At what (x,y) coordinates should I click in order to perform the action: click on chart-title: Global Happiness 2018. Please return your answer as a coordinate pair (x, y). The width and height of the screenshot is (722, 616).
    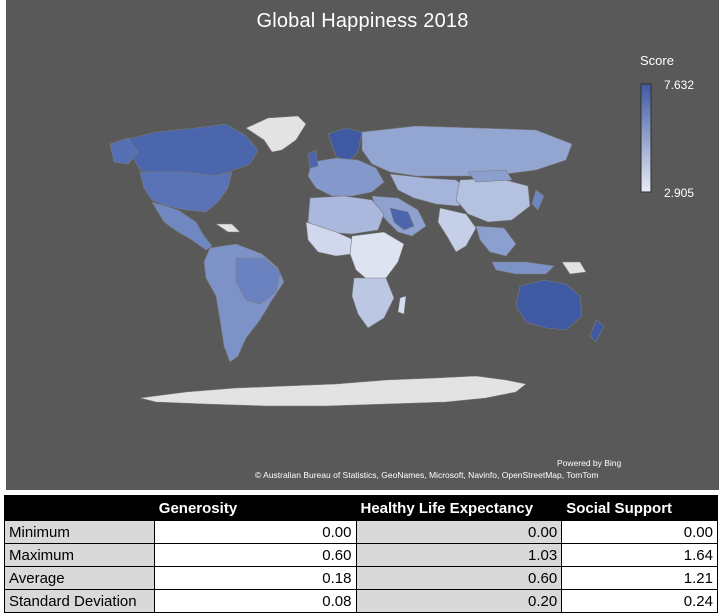
    Looking at the image, I should click on (362, 21).